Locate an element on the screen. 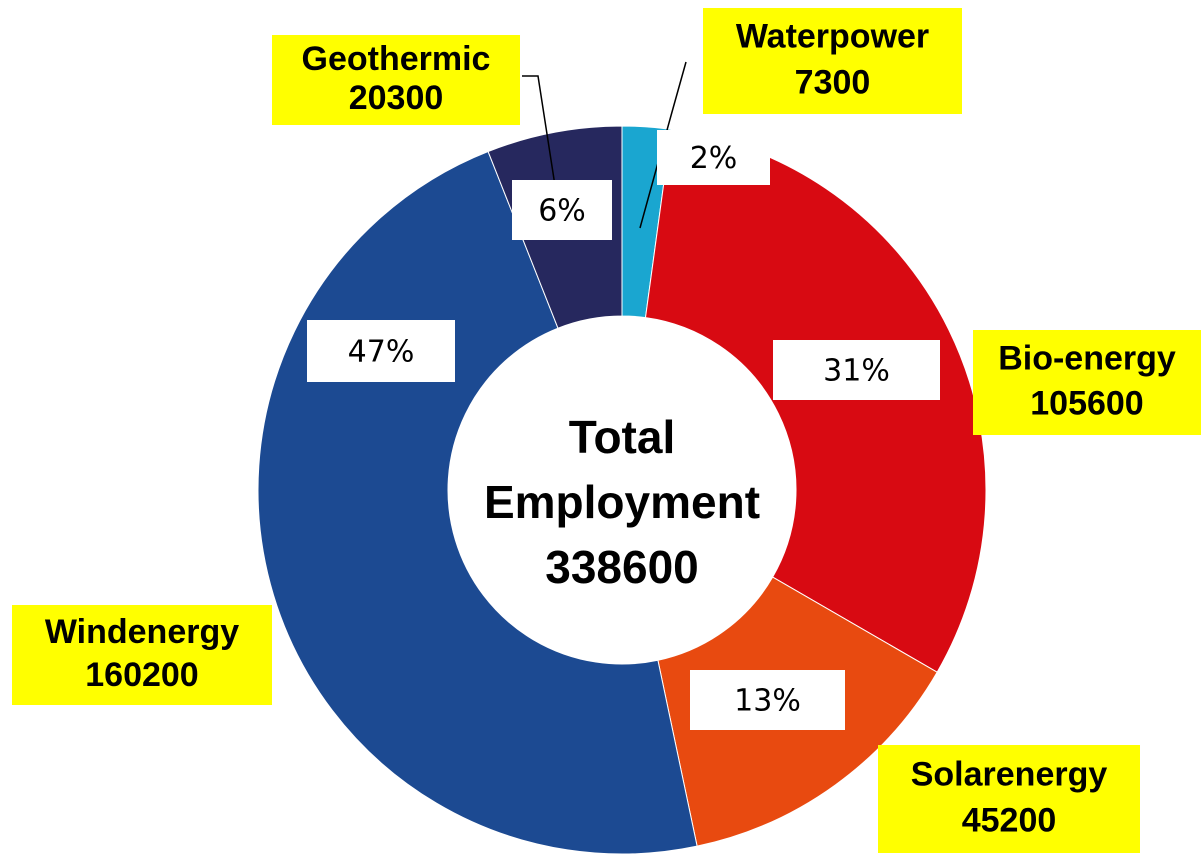 Image resolution: width=1201 pixels, height=865 pixels. category-label: Solarenergy is located at coordinates (1009, 774).